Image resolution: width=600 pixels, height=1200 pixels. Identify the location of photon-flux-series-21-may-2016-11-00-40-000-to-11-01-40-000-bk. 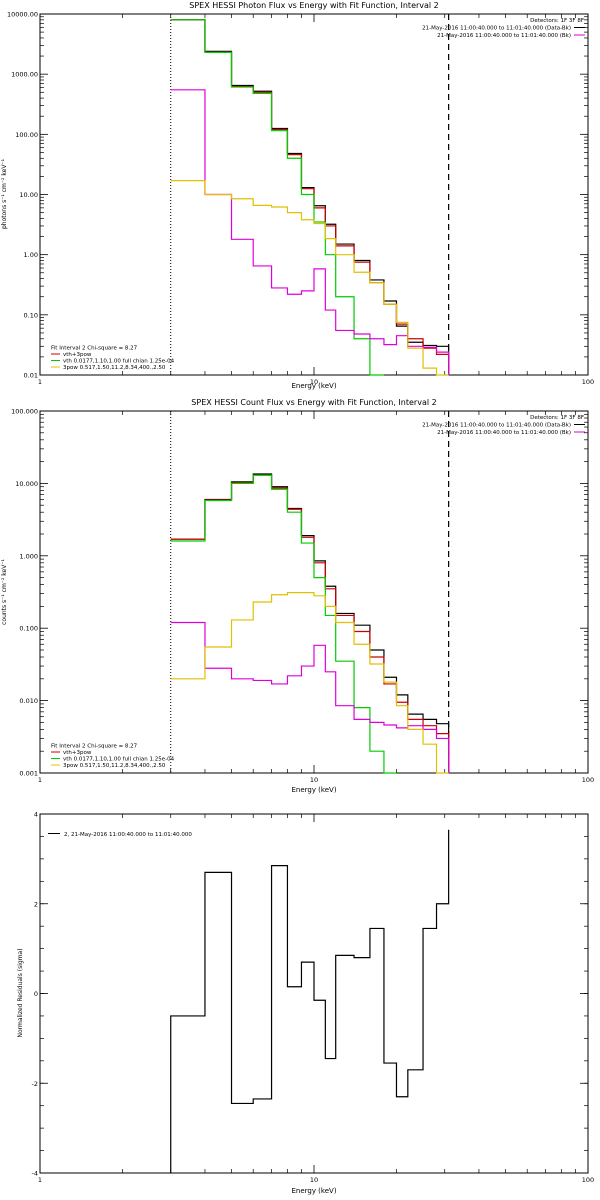
(310, 232).